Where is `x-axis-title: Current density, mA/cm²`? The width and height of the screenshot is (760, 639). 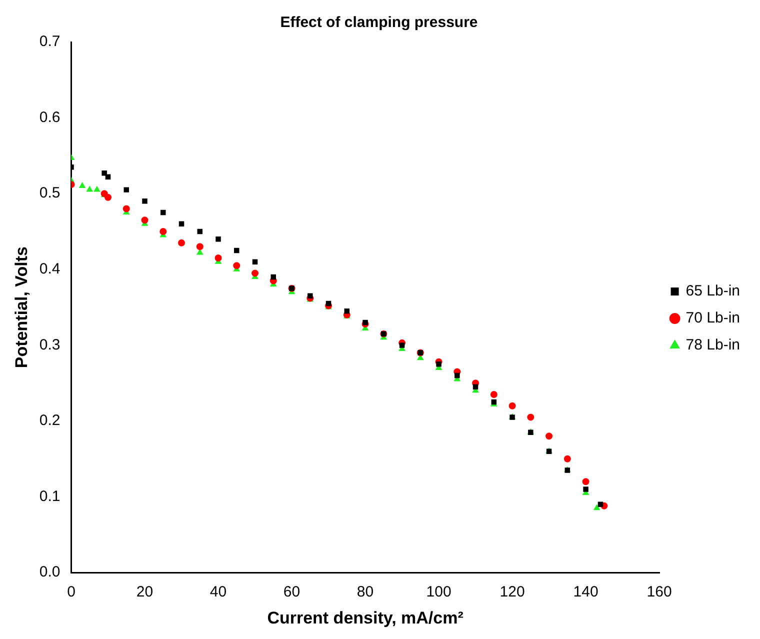 x-axis-title: Current density, mA/cm² is located at coordinates (365, 618).